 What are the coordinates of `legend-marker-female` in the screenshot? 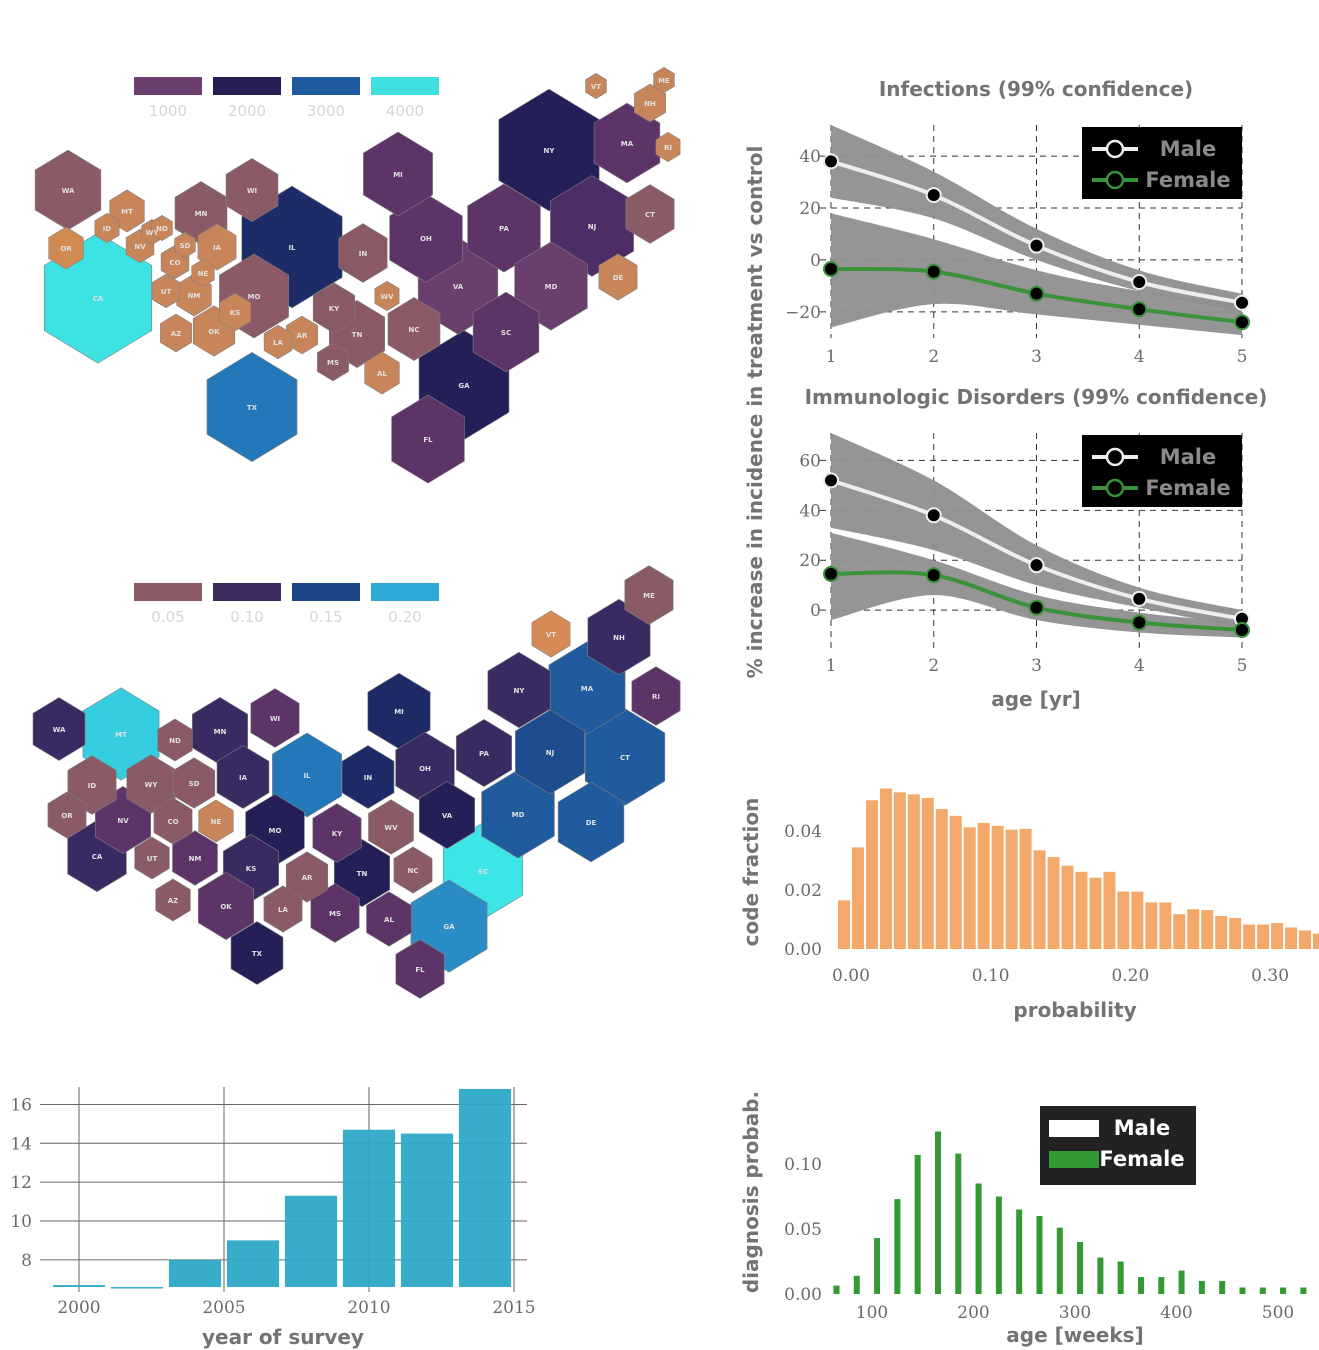 It's located at (1115, 488).